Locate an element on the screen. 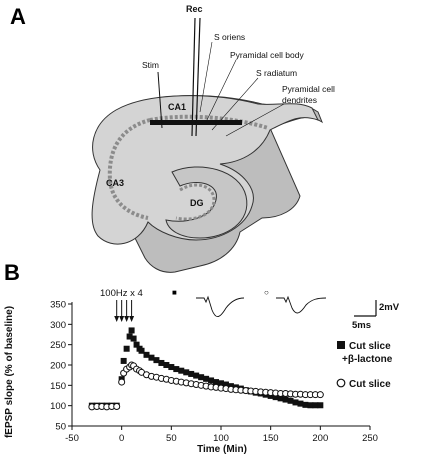 This screenshot has height=458, width=422. x-tick-label: 50 is located at coordinates (171, 438).